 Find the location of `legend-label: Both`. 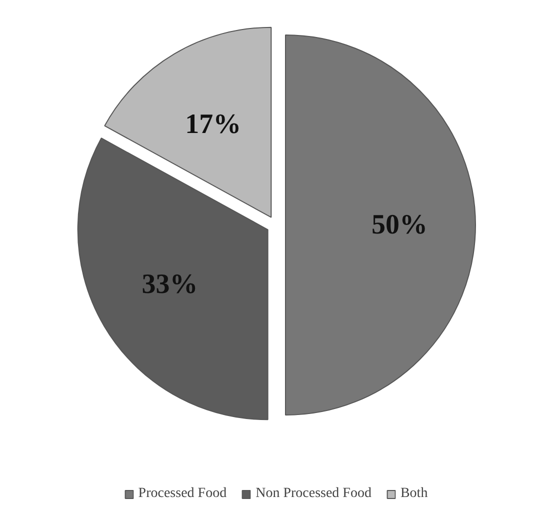

legend-label: Both is located at coordinates (414, 494).